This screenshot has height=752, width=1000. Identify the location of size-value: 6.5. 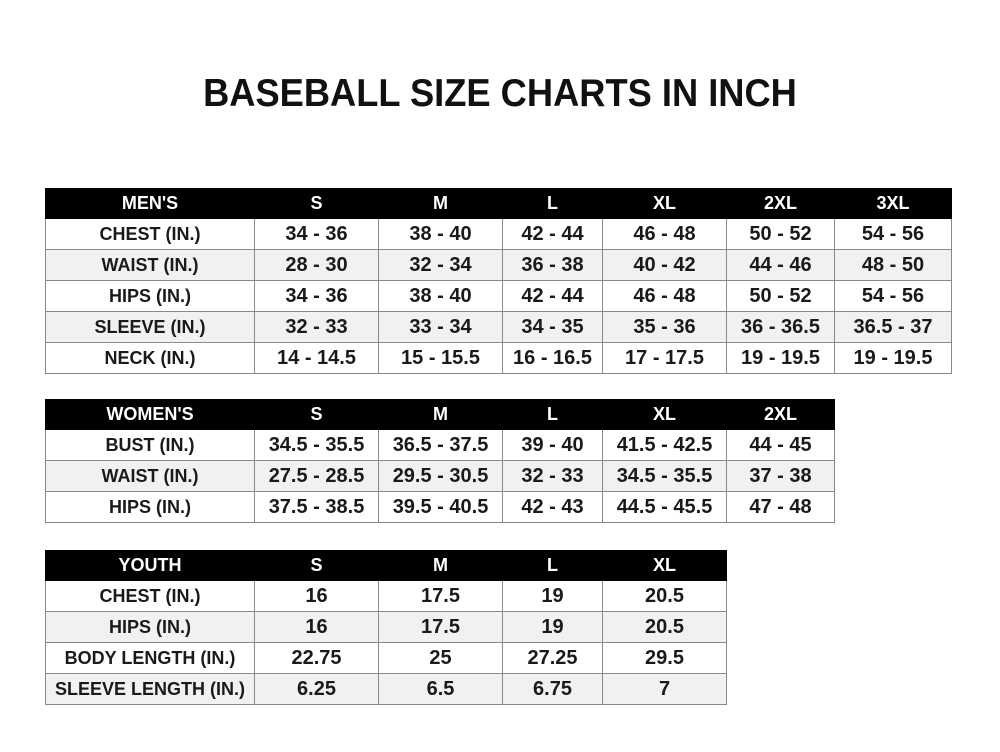
(440, 689).